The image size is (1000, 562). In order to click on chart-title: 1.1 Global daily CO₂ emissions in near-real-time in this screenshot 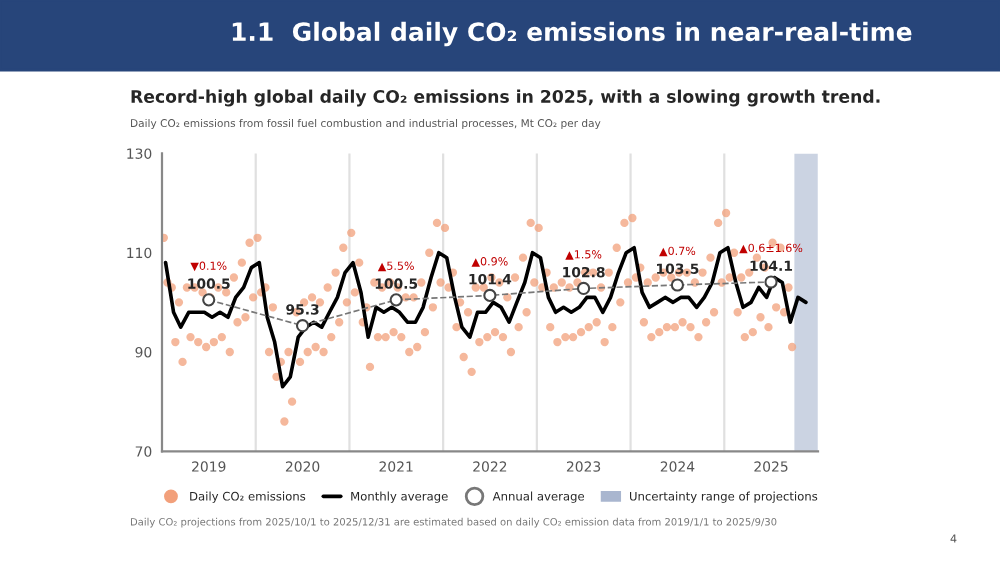, I will do `click(572, 34)`.